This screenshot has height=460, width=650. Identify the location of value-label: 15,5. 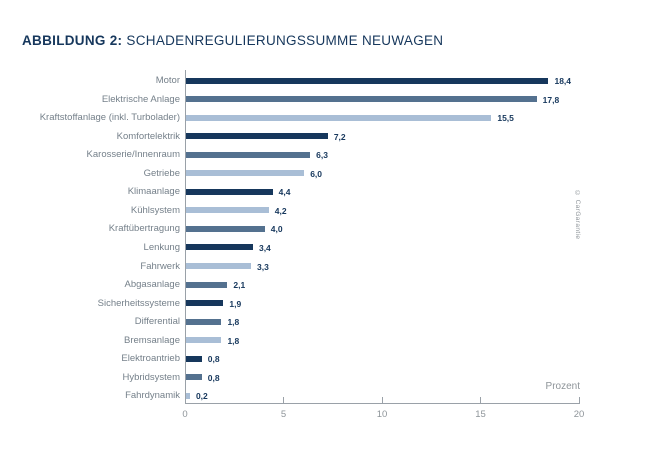
(505, 118).